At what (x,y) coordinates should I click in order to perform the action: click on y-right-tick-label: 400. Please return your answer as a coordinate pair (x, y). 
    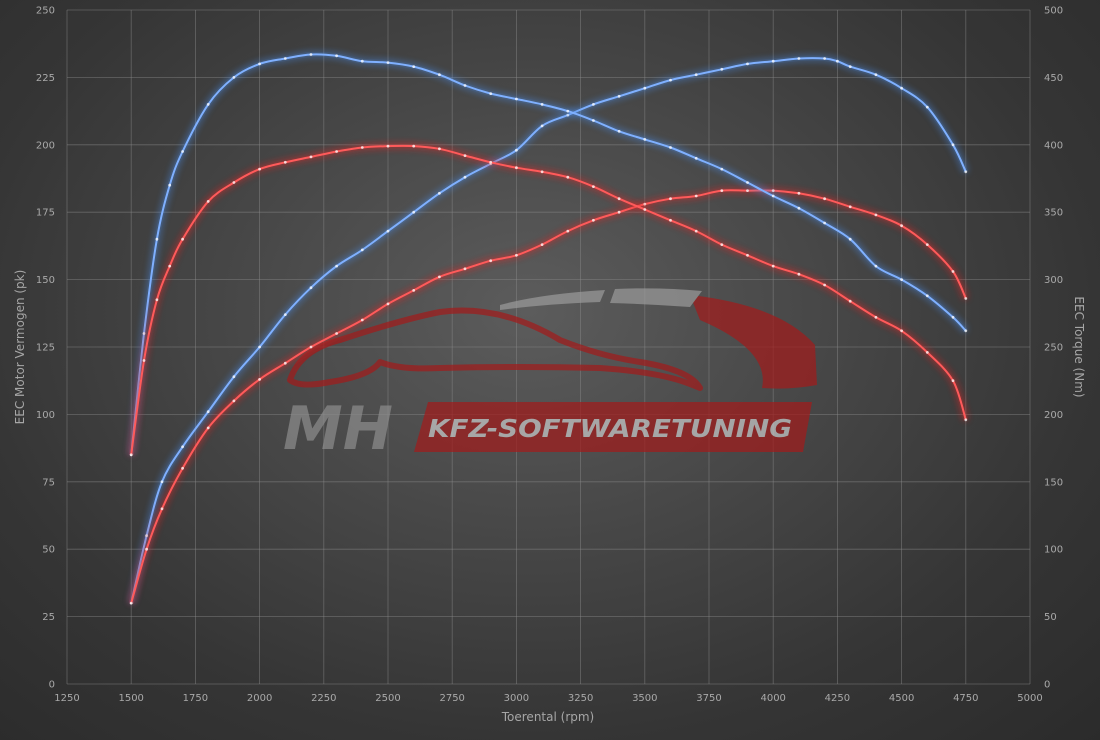
    Looking at the image, I should click on (1053, 145).